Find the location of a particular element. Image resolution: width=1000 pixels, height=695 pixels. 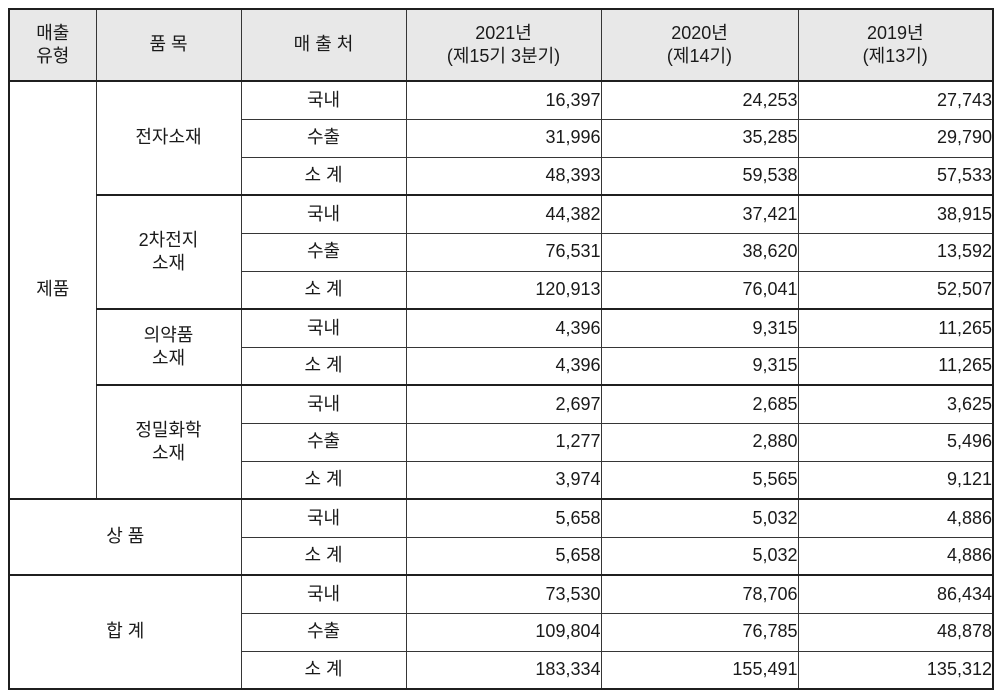

table-row: 소 계 48,393 59,538 57,533 is located at coordinates (501, 176).